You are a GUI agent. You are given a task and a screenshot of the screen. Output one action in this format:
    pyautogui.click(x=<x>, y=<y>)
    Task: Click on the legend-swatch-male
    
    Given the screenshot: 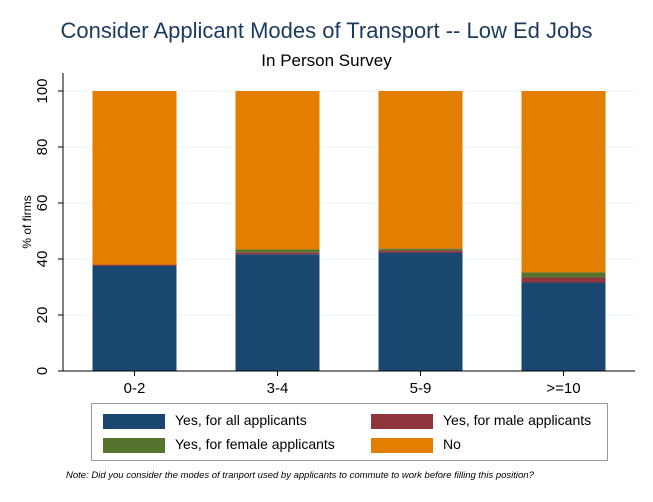 What is the action you would take?
    pyautogui.click(x=402, y=421)
    